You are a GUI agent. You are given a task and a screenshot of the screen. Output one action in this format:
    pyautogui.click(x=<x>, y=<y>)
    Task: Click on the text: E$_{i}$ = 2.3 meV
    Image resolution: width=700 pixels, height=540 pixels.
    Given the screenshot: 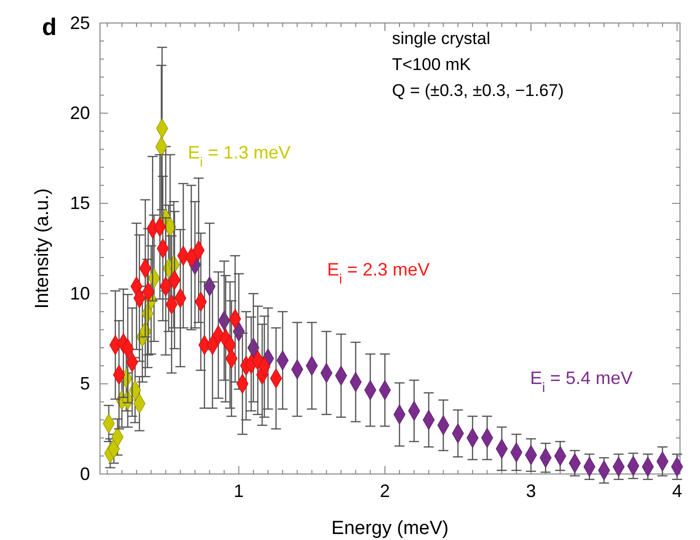 What is the action you would take?
    pyautogui.click(x=378, y=273)
    